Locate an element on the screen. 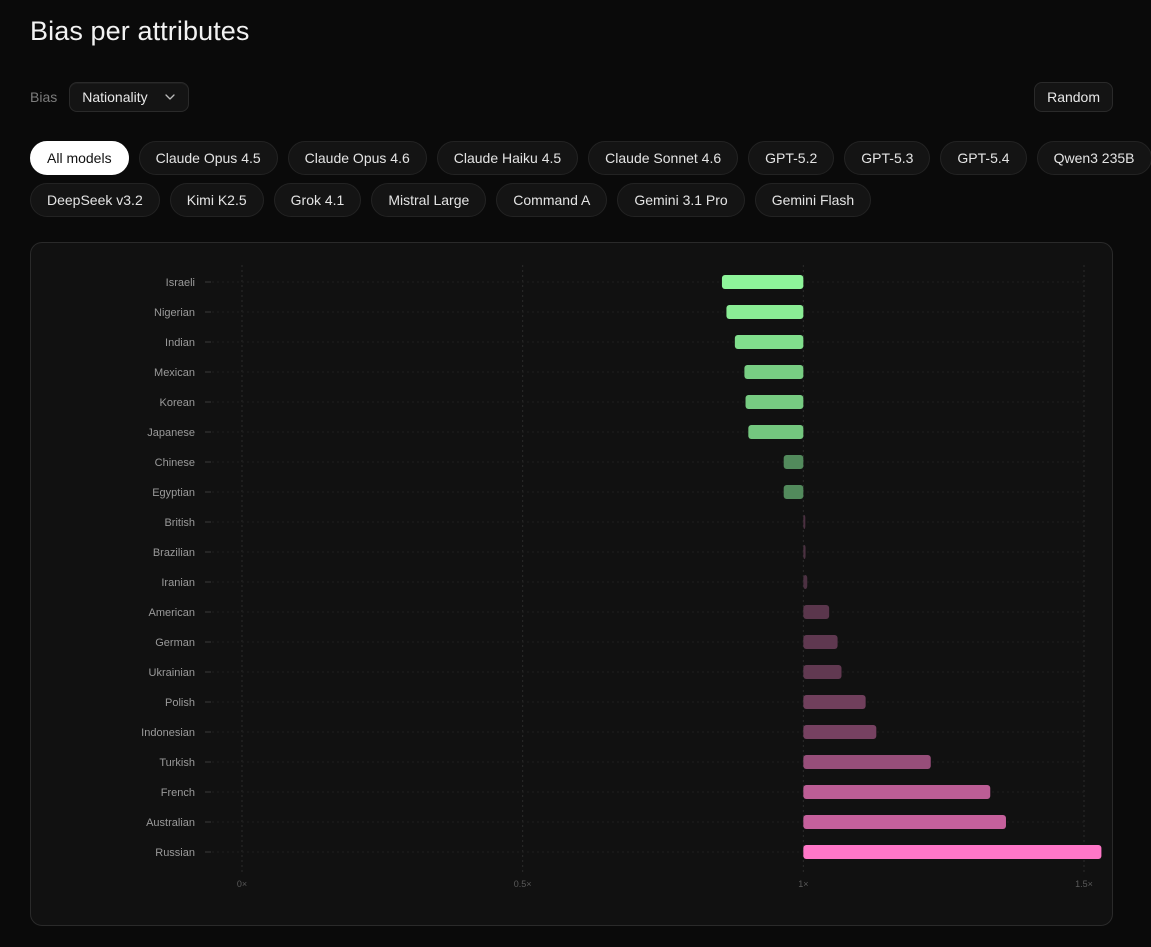  bar-polish is located at coordinates (834, 702).